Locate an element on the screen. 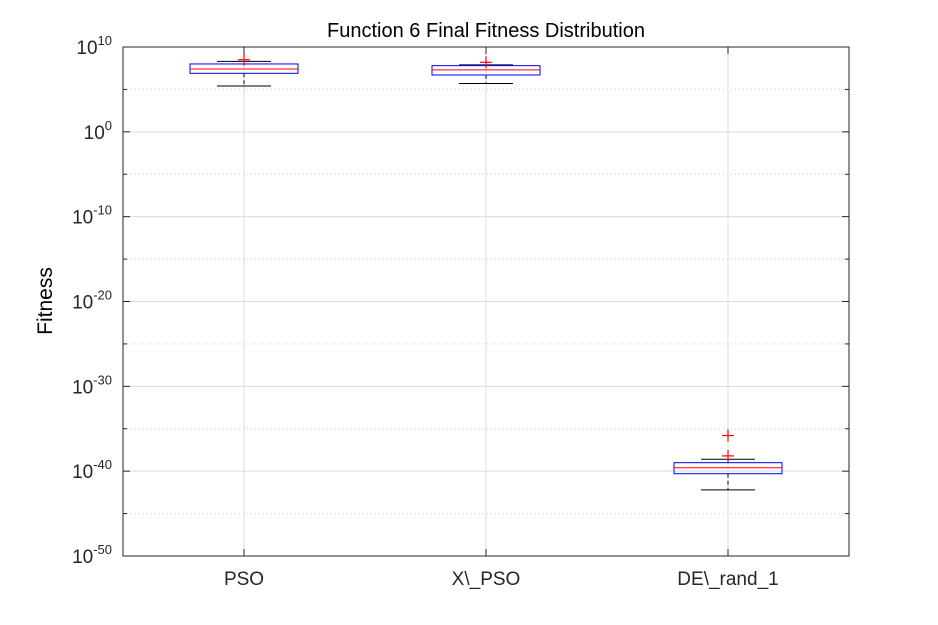  box-x-pso is located at coordinates (486, 70).